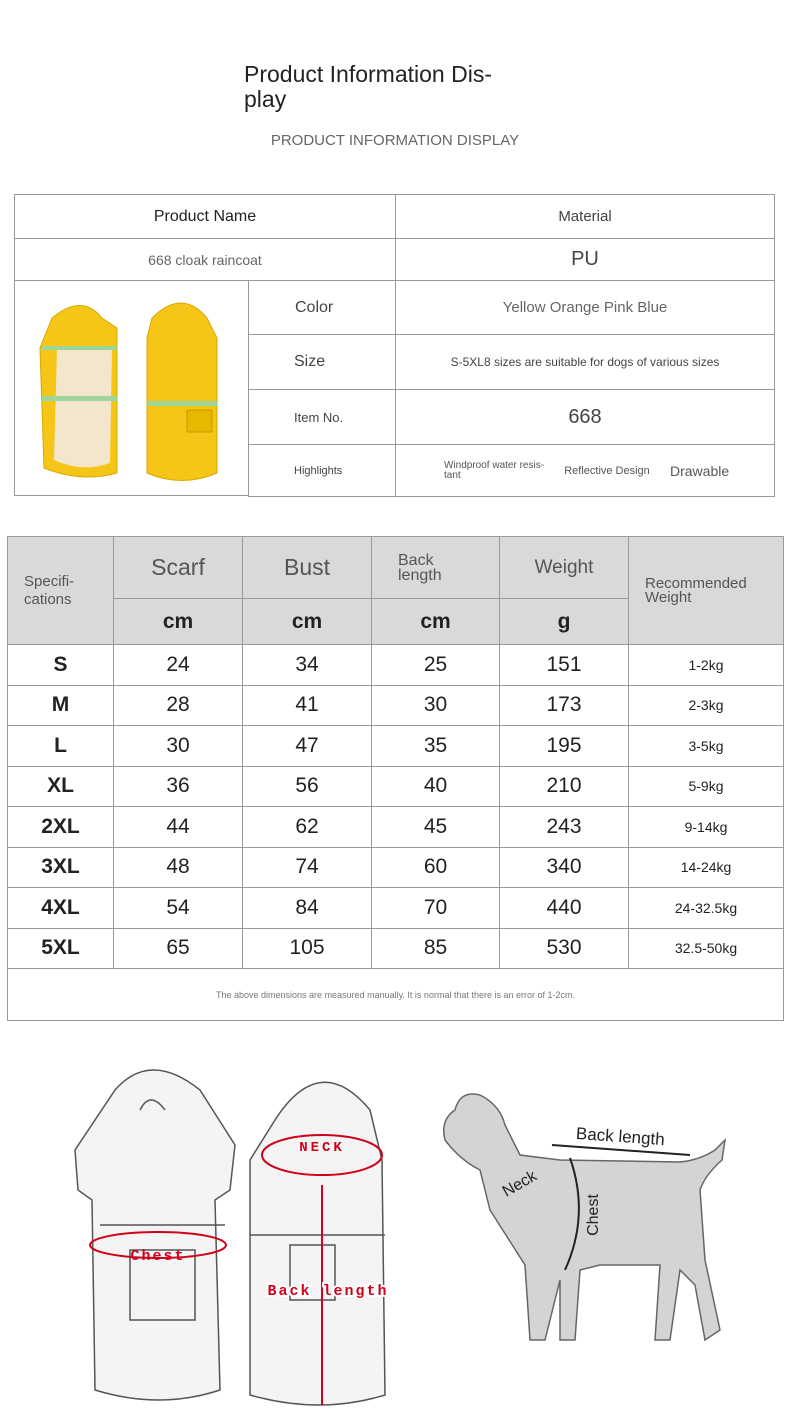 This screenshot has height=1427, width=790. What do you see at coordinates (706, 746) in the screenshot?
I see `recommended-weight-cell: 3-5kg` at bounding box center [706, 746].